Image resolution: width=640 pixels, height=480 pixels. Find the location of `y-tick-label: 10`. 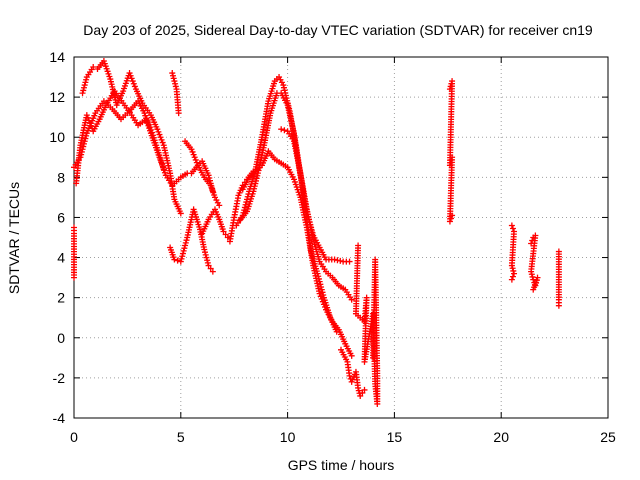

y-tick-label: 10 is located at coordinates (57, 137).